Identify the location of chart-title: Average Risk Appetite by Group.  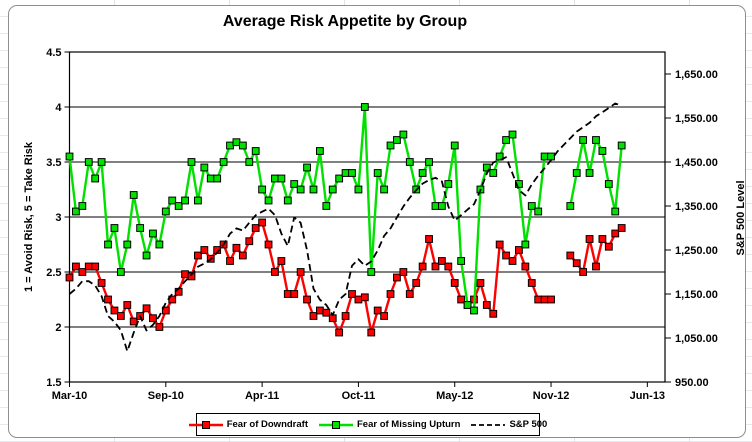
(345, 21).